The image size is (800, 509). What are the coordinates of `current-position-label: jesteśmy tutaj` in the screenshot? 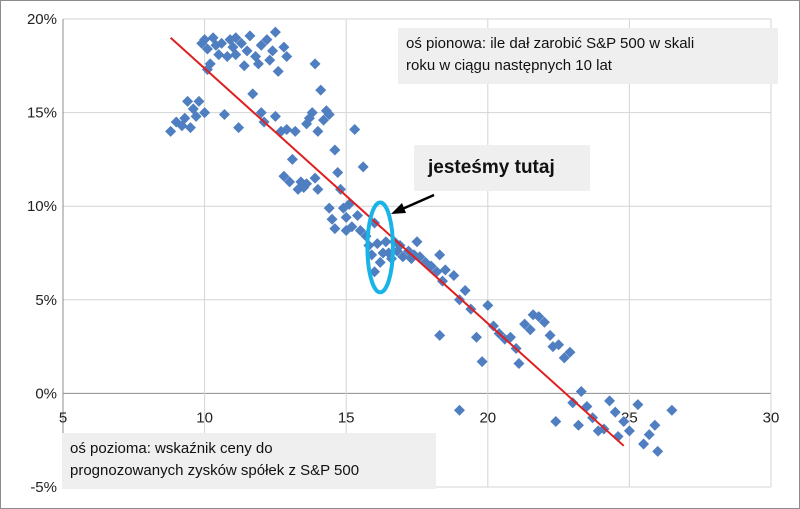 It's located at (502, 168).